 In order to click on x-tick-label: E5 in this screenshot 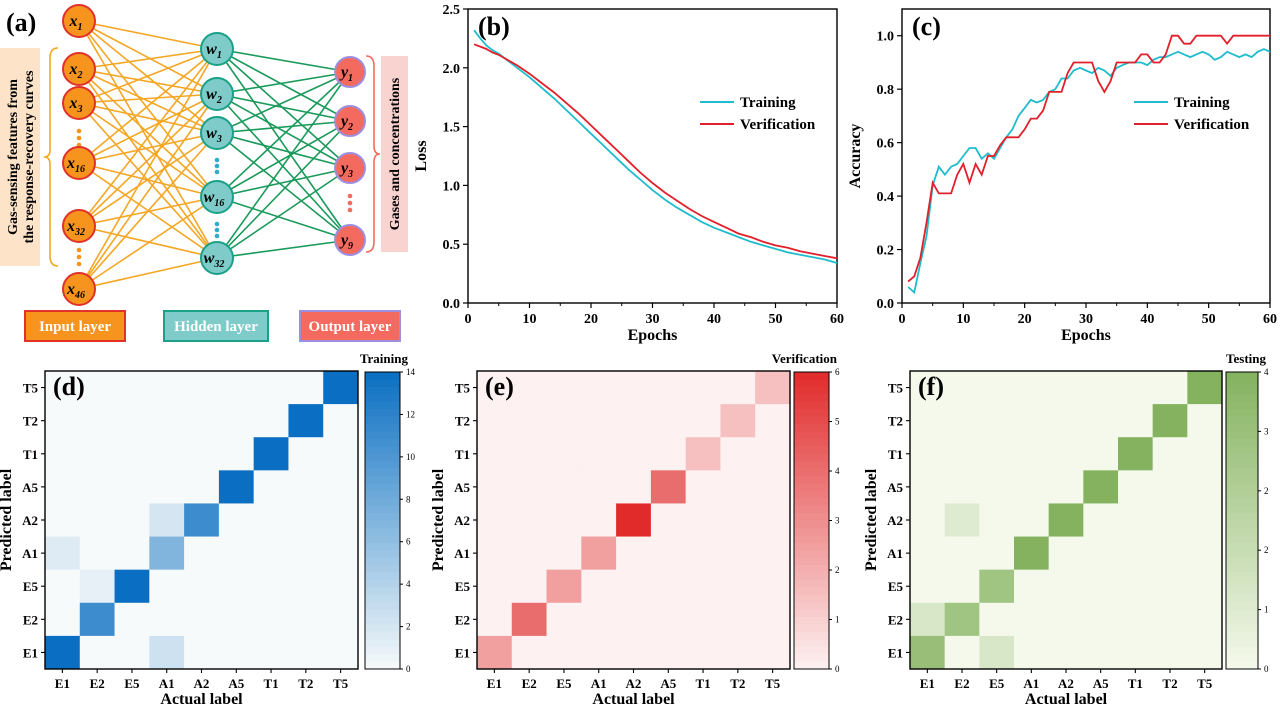, I will do `click(132, 683)`.